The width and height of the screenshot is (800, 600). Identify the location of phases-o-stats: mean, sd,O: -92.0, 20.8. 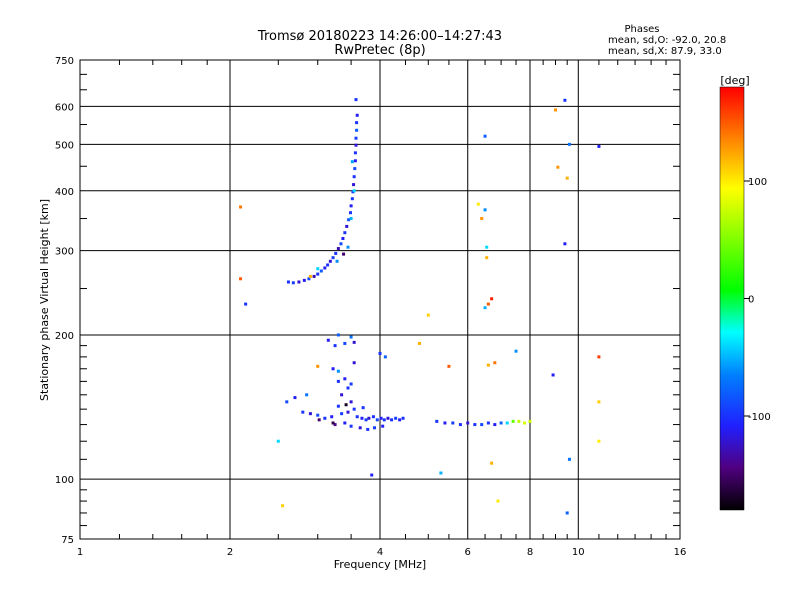
(667, 40).